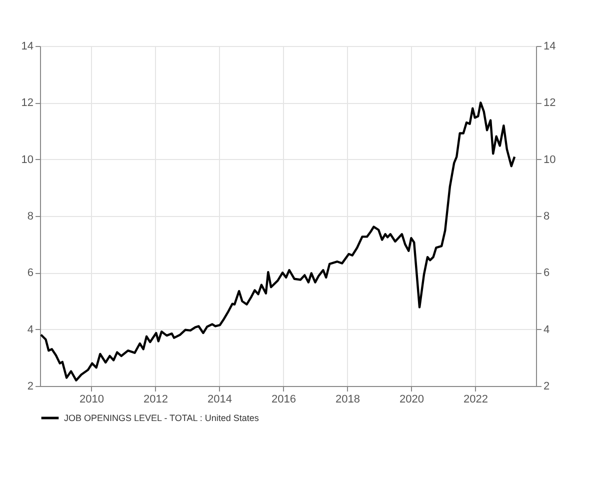 The height and width of the screenshot is (477, 609). What do you see at coordinates (547, 330) in the screenshot?
I see `y2-tick-label: 4` at bounding box center [547, 330].